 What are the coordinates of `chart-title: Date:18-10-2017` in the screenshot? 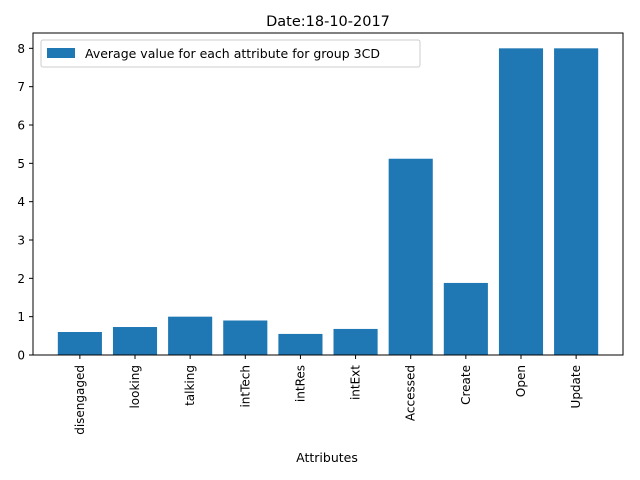 It's located at (328, 22).